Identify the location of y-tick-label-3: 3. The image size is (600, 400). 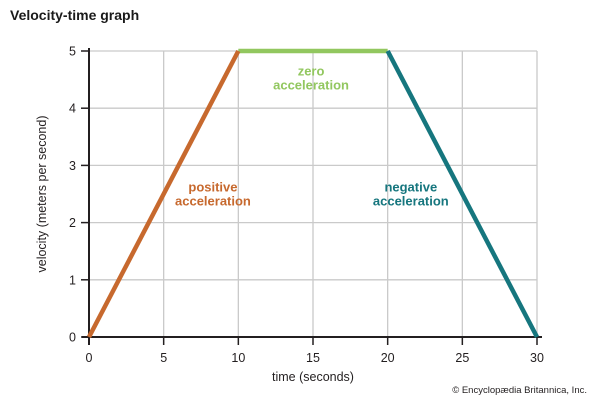
(72, 166).